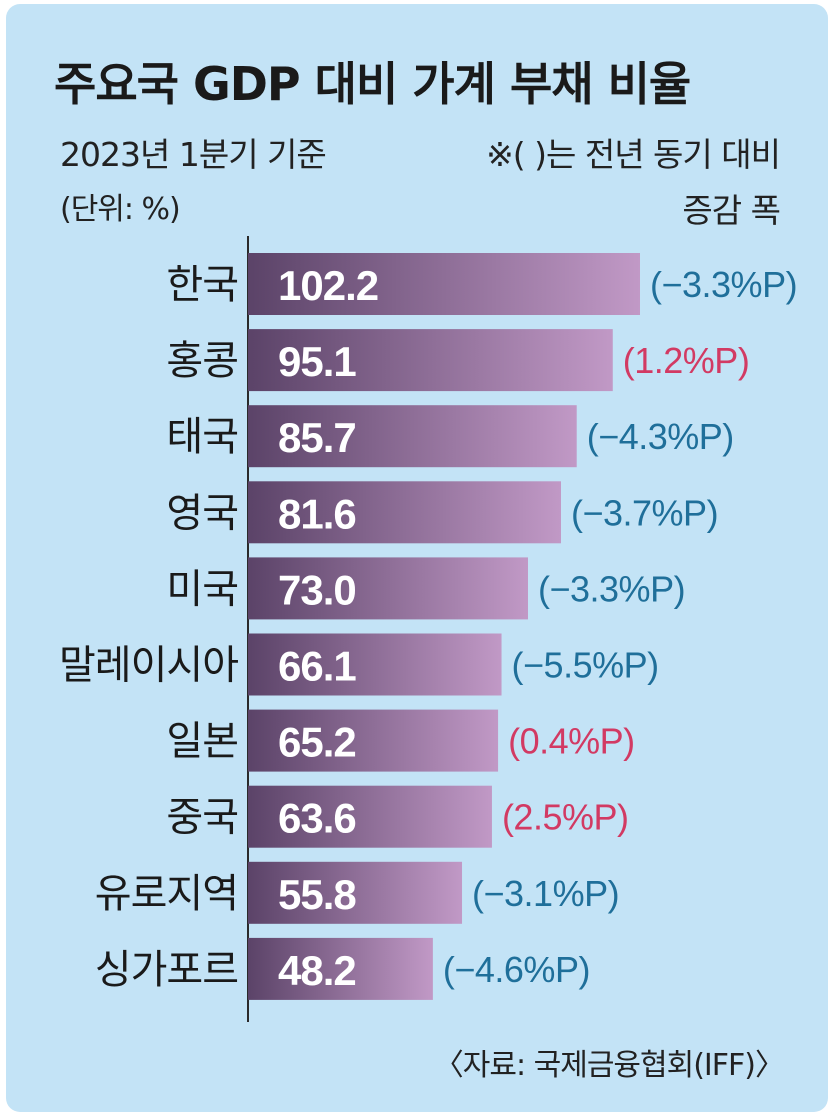 The image size is (834, 1118). Describe the element at coordinates (571, 741) in the screenshot. I see `change-label: (0.4%P)` at that location.